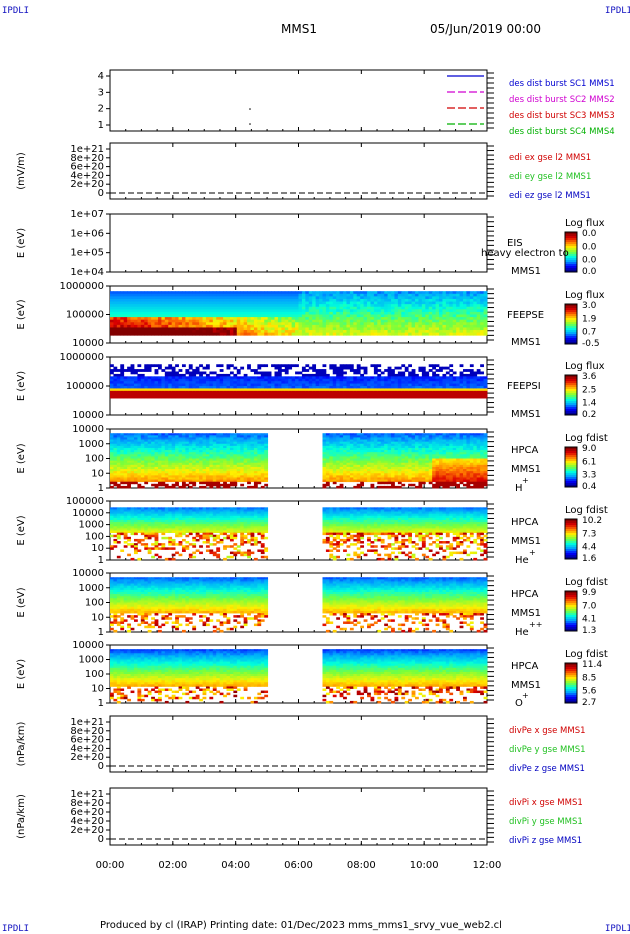 The height and width of the screenshot is (934, 630). Describe the element at coordinates (87, 253) in the screenshot. I see `y-tick-label: 1e+05` at that location.